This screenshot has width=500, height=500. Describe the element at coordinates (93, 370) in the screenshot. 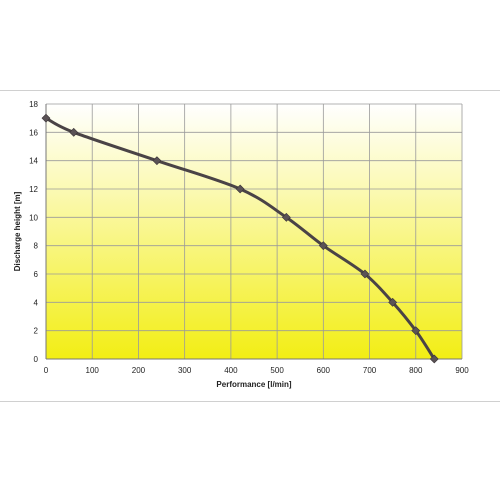

I see `x-tick-label: 100` at that location.